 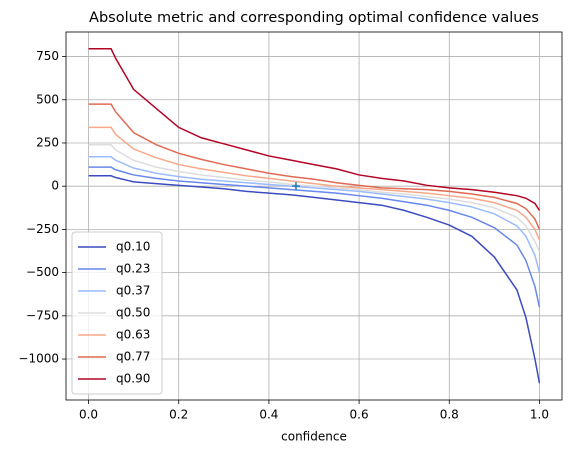 I want to click on y-tick-label: 500, so click(x=47, y=99).